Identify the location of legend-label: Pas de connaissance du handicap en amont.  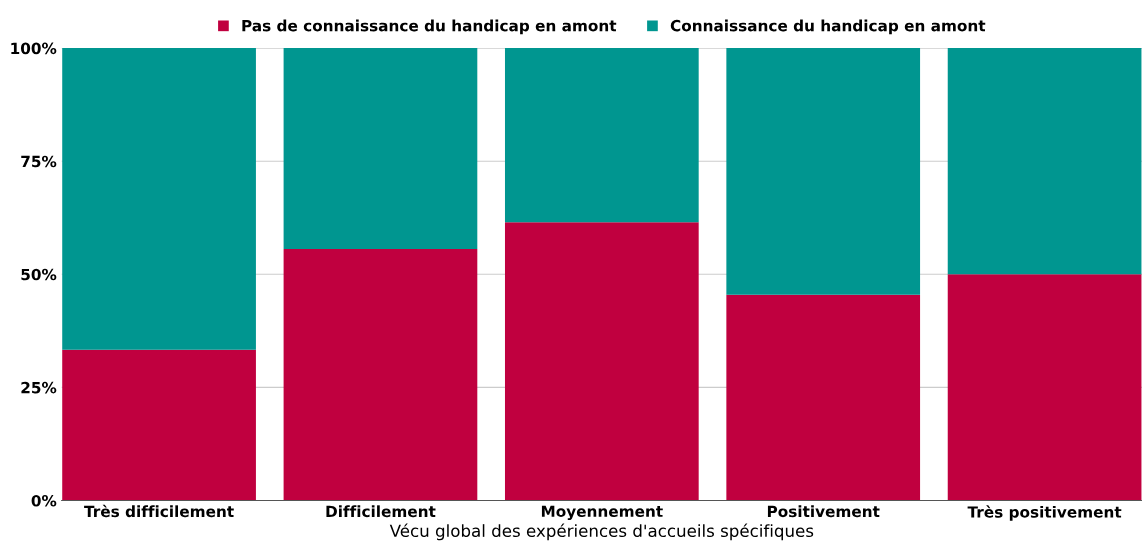
(429, 27).